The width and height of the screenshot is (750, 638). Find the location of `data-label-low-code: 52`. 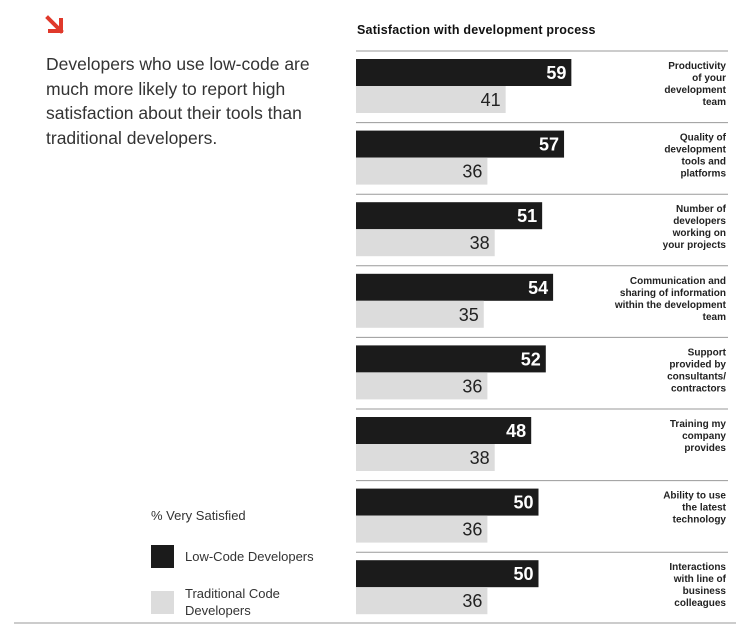

data-label-low-code: 52 is located at coordinates (531, 359).